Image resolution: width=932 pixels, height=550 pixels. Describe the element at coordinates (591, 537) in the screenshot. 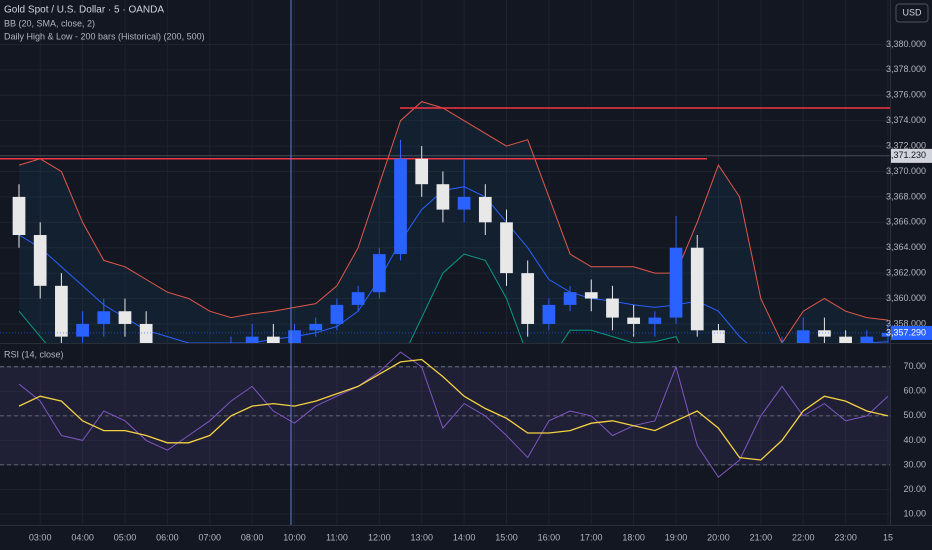

I see `x-tick-label: 17:00` at that location.